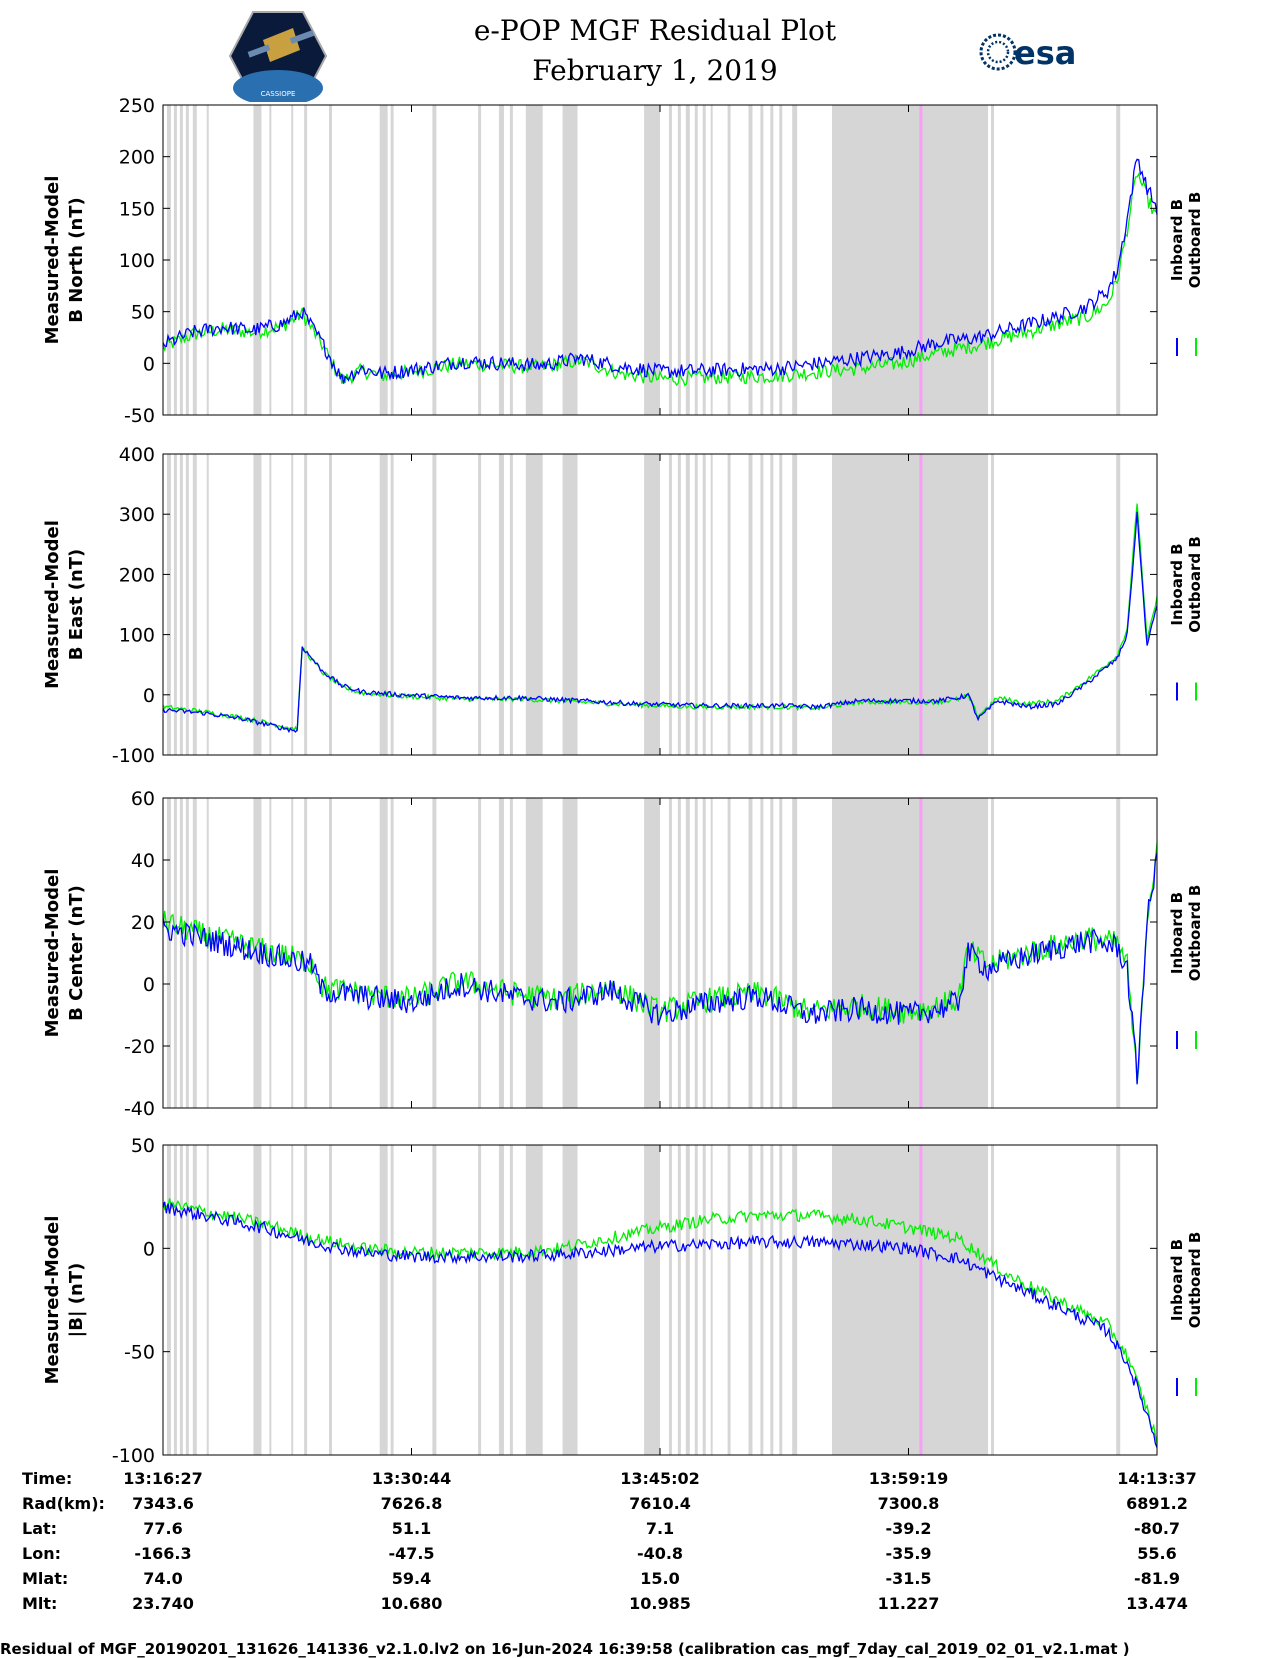  What do you see at coordinates (278, 94) in the screenshot?
I see `cassiope-logo-text: CASSIOPE` at bounding box center [278, 94].